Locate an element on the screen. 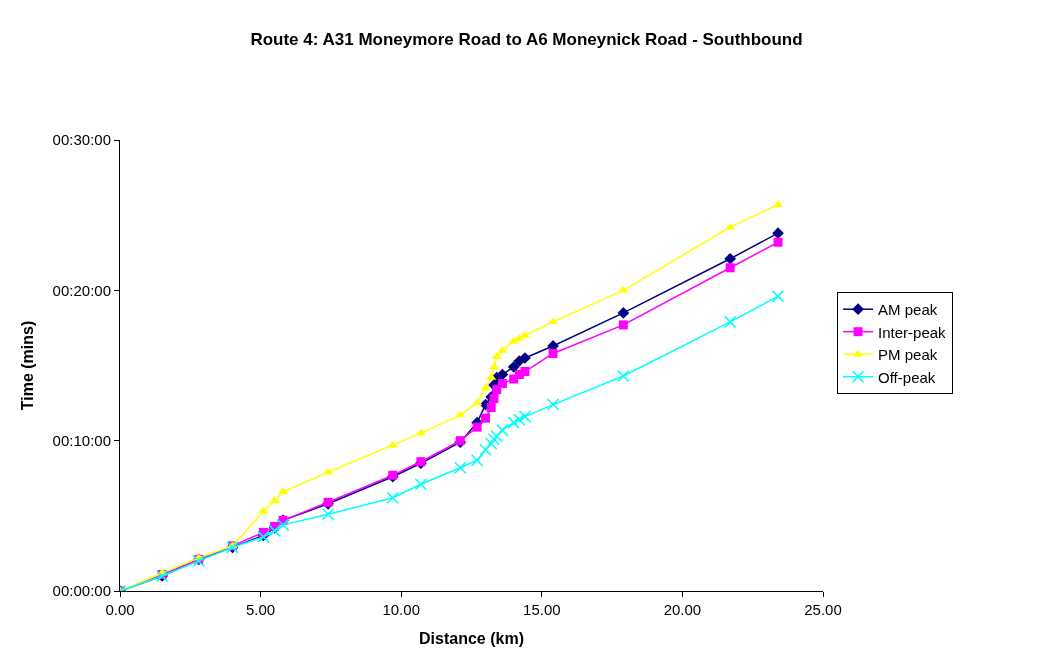 The height and width of the screenshot is (671, 1053). x-tick-label: 5.00 is located at coordinates (261, 609).